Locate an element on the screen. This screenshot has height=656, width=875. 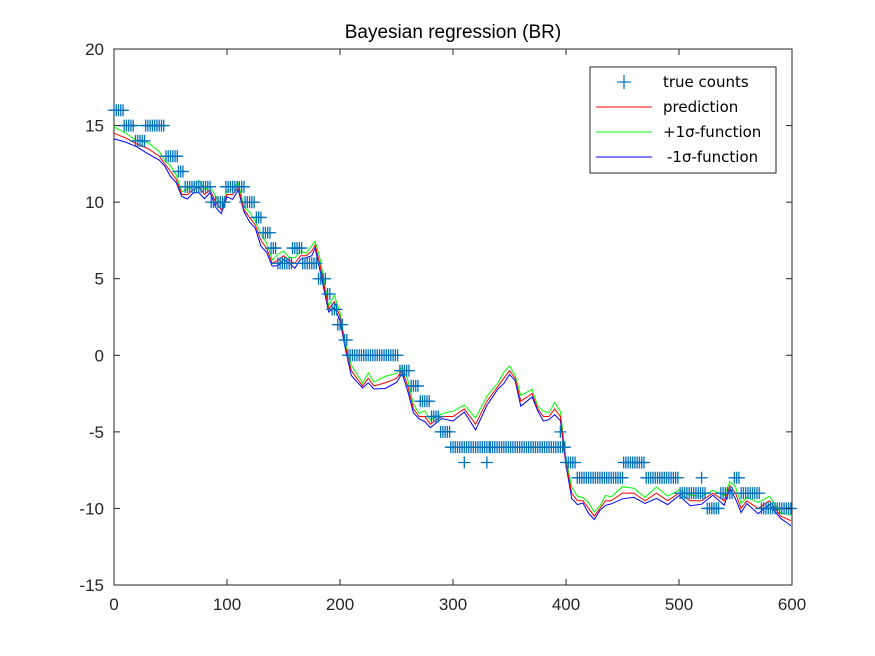
chart-title: Bayesian regression (BR) is located at coordinates (453, 32).